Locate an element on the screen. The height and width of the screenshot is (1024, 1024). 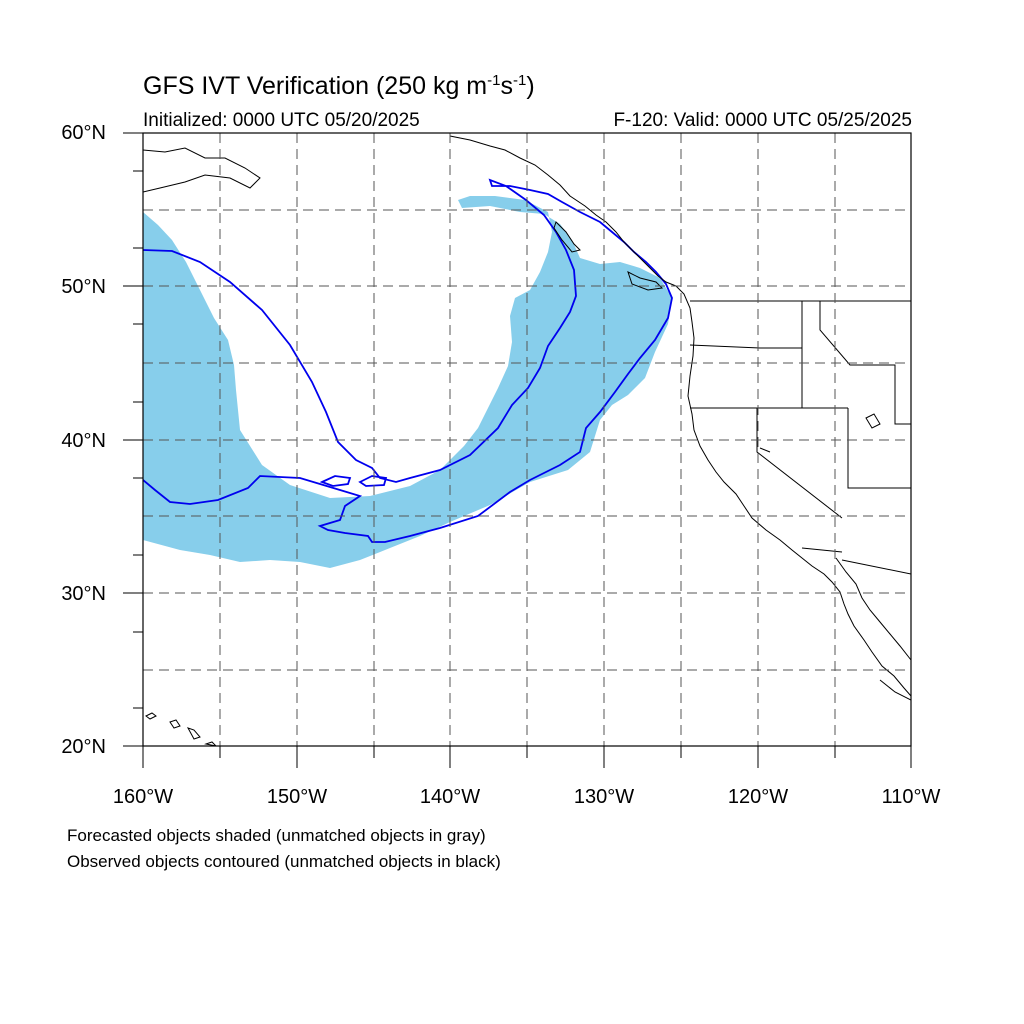
lon-label-150w: 150°W is located at coordinates (297, 797).